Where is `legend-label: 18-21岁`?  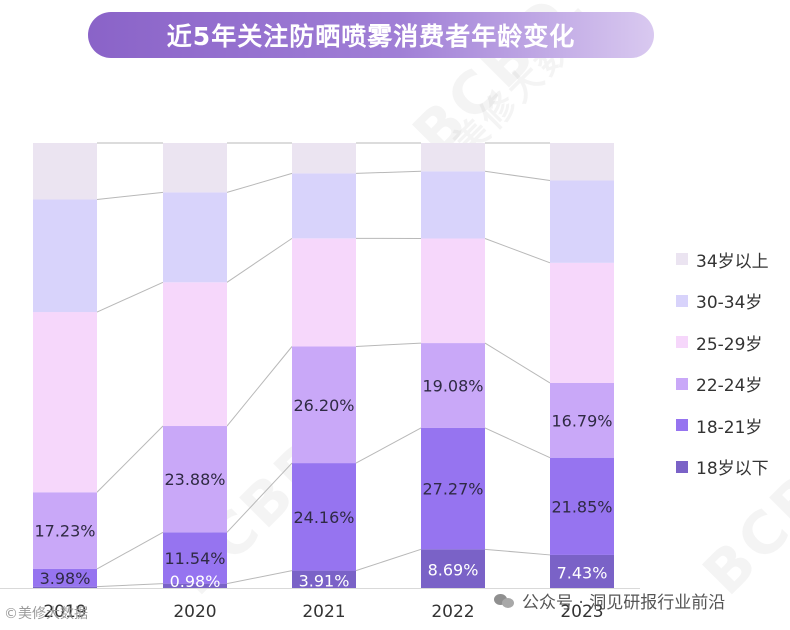 legend-label: 18-21岁 is located at coordinates (729, 427).